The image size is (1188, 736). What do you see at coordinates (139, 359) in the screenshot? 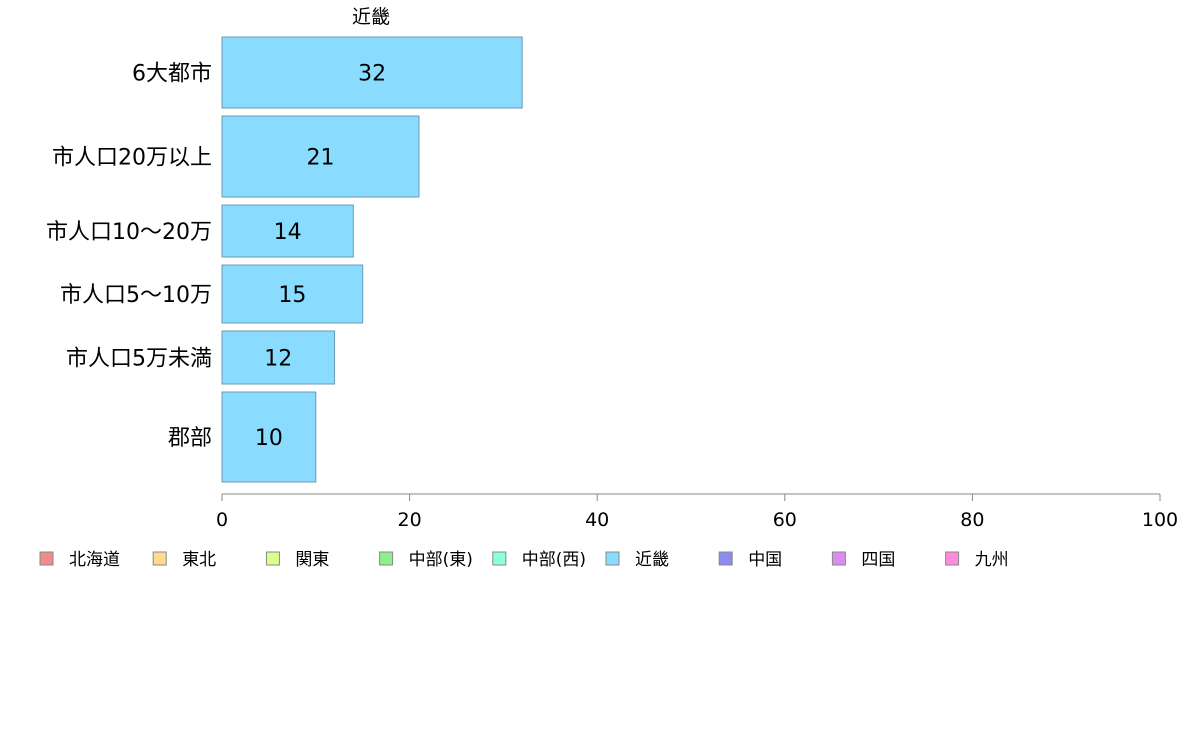
I see `category-label: 市人口5万未満` at bounding box center [139, 359].